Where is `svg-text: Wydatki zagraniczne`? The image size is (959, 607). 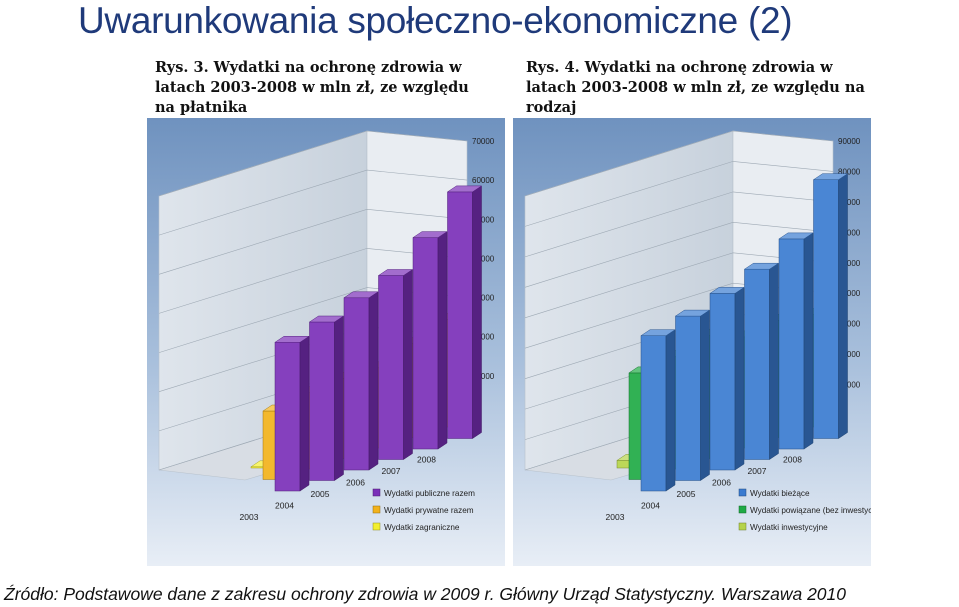 svg-text: Wydatki zagraniczne is located at coordinates (422, 527).